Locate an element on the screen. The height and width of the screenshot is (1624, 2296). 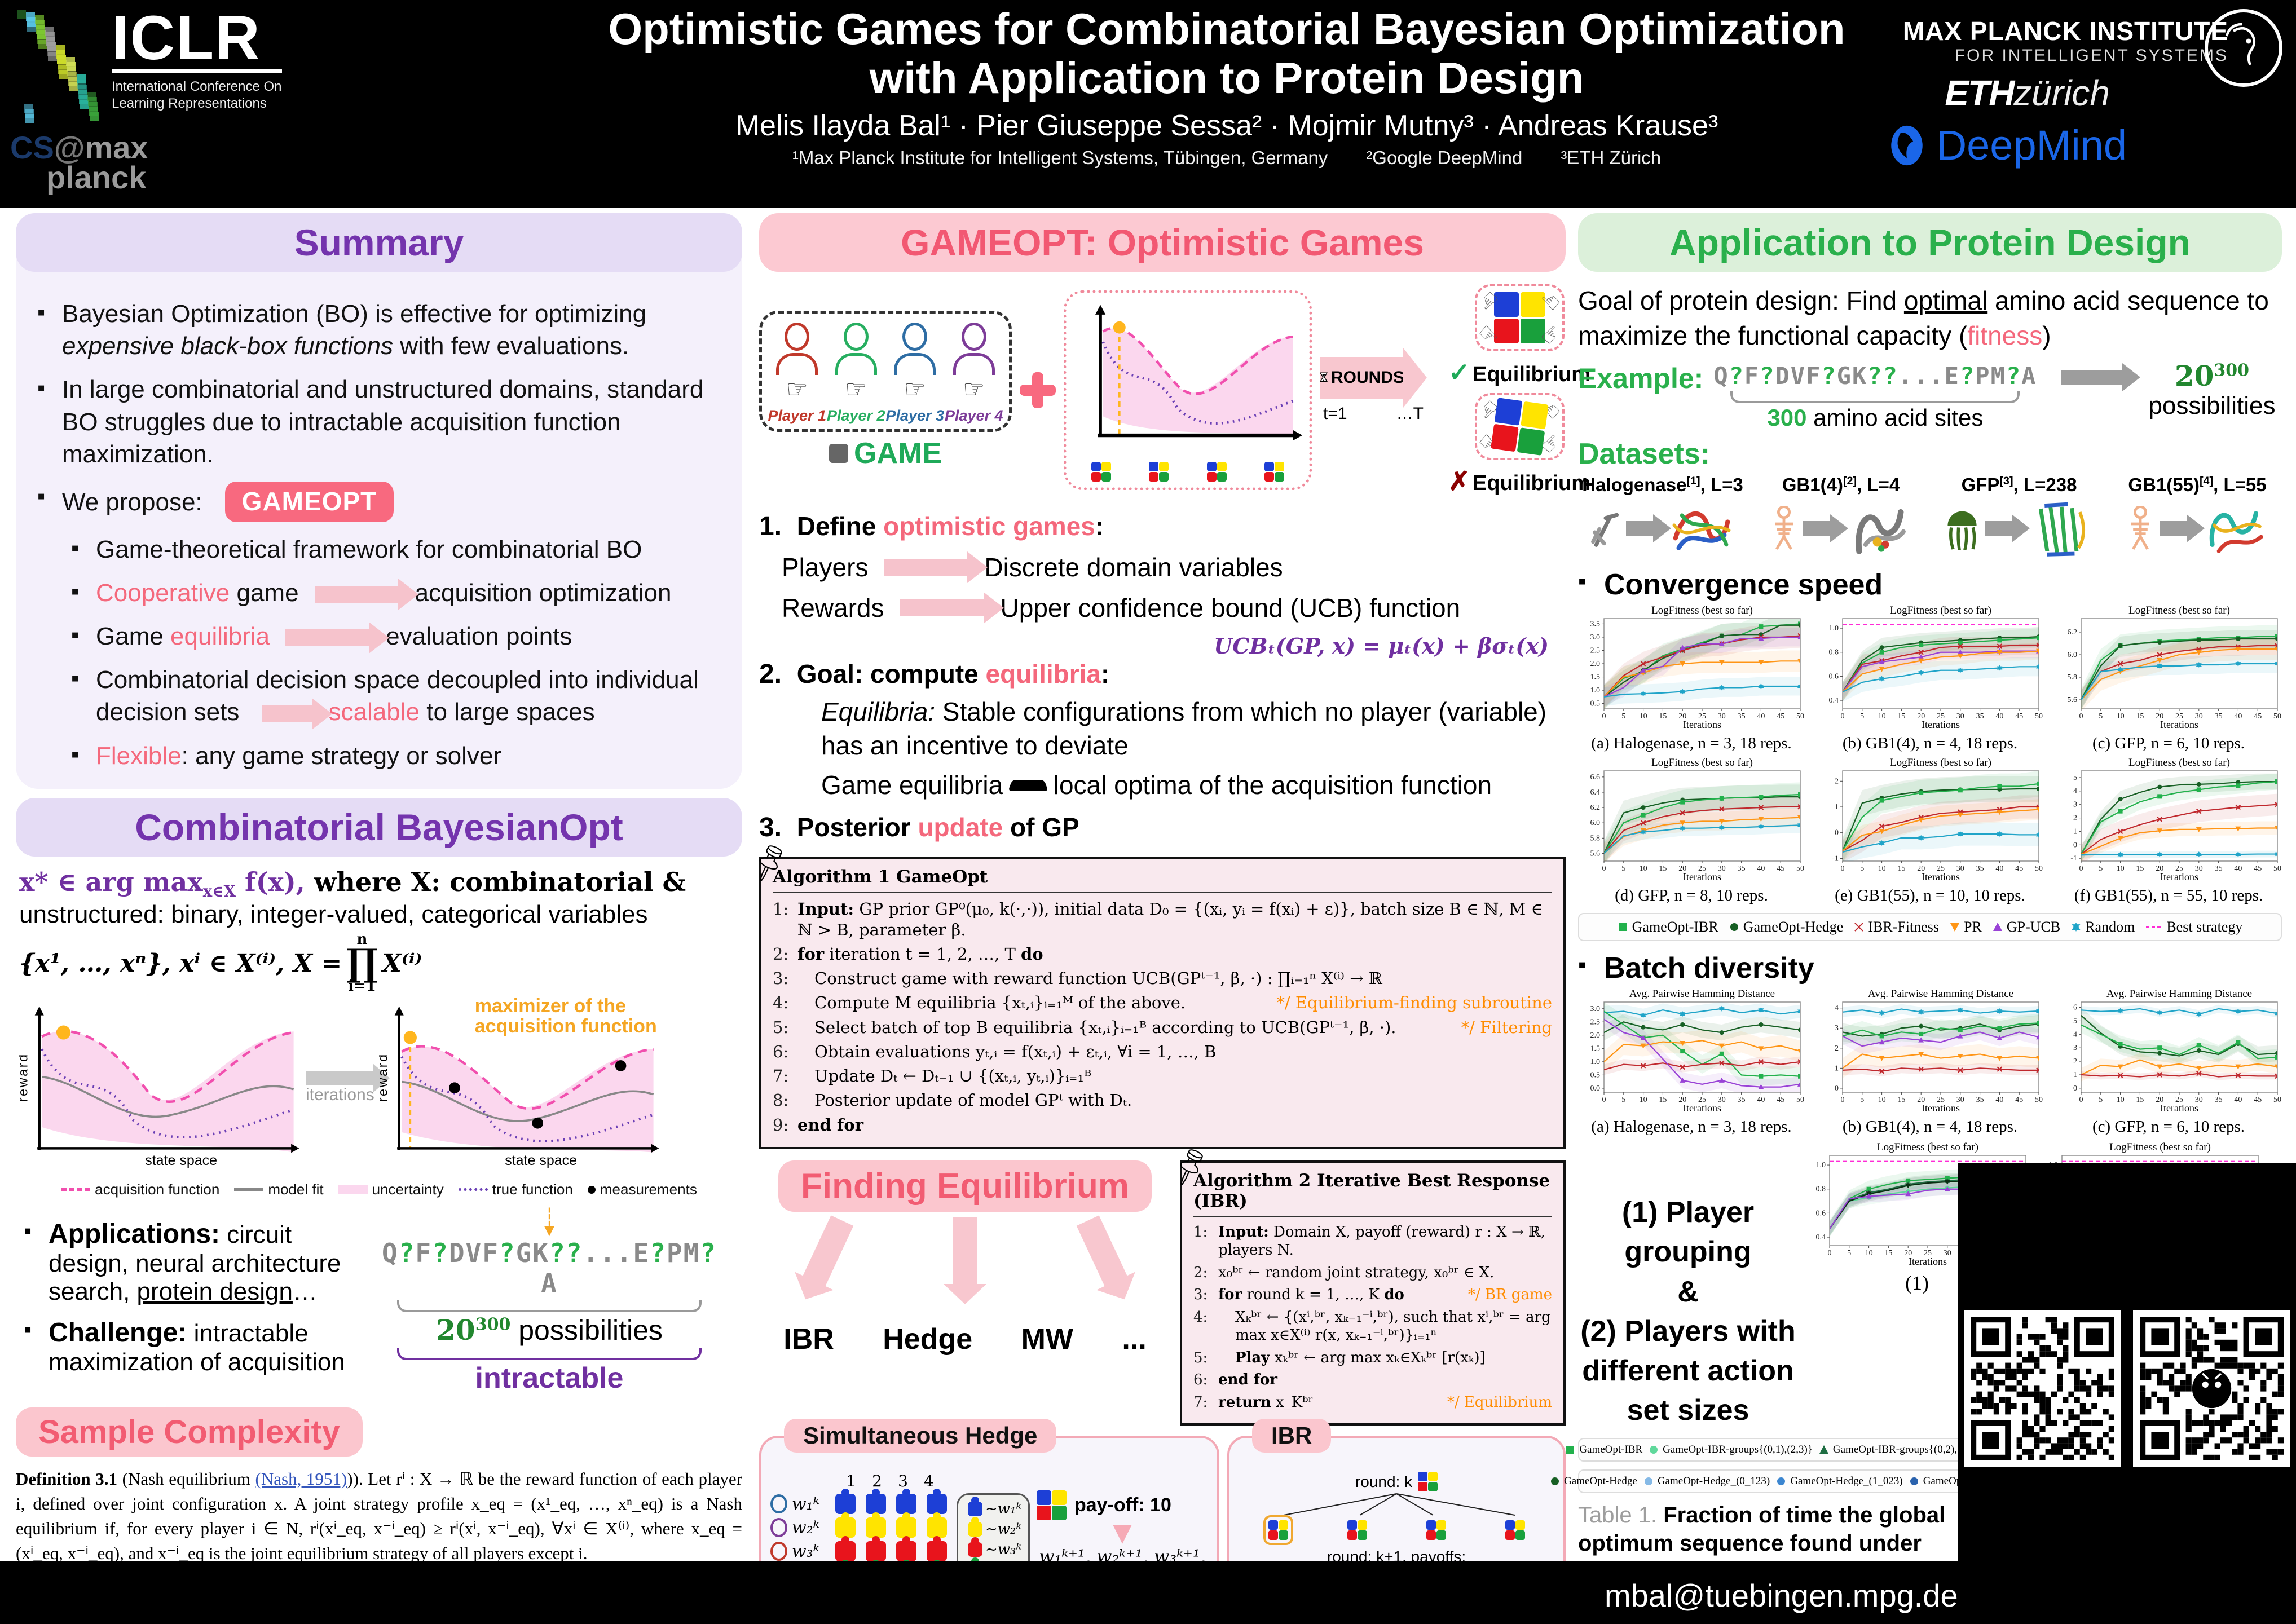
tree-edges is located at coordinates (1399, 1504).